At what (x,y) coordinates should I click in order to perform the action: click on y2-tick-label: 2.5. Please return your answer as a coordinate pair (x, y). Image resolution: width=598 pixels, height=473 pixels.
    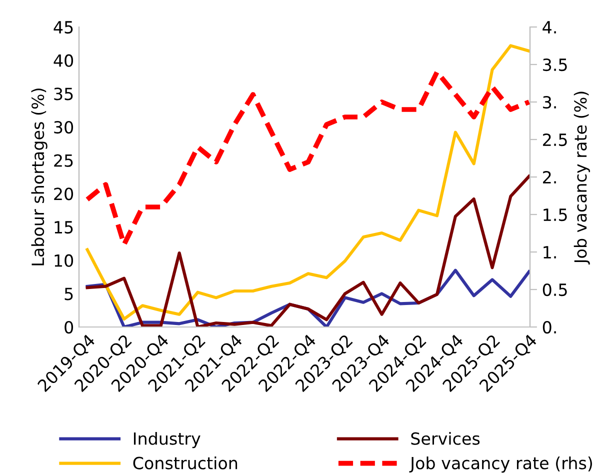
    Looking at the image, I should click on (555, 139).